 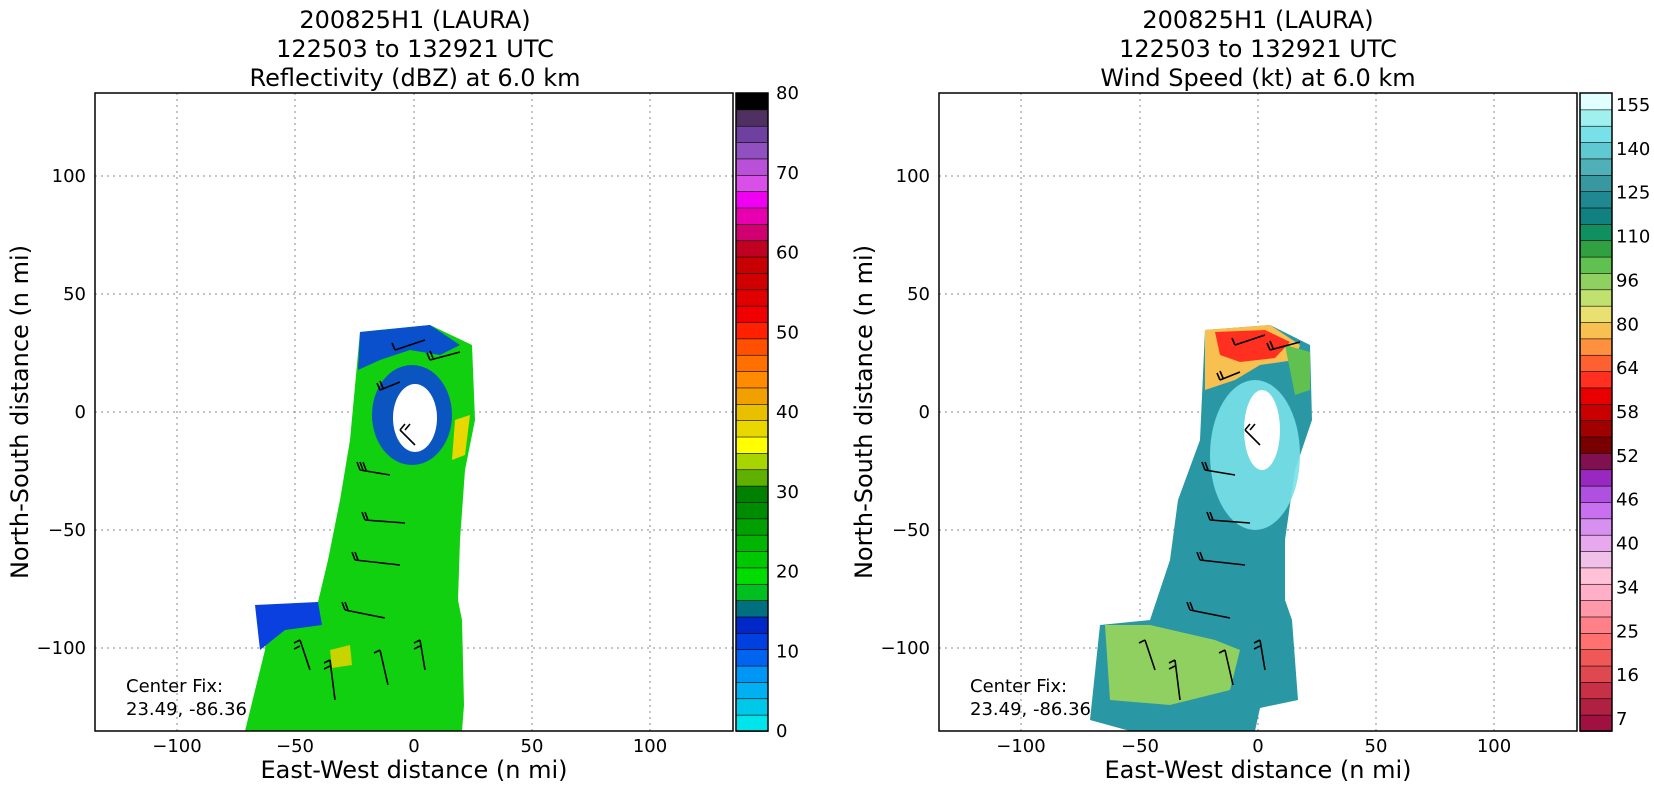 I want to click on reflectivity-x-tick-label: 50, so click(x=532, y=746).